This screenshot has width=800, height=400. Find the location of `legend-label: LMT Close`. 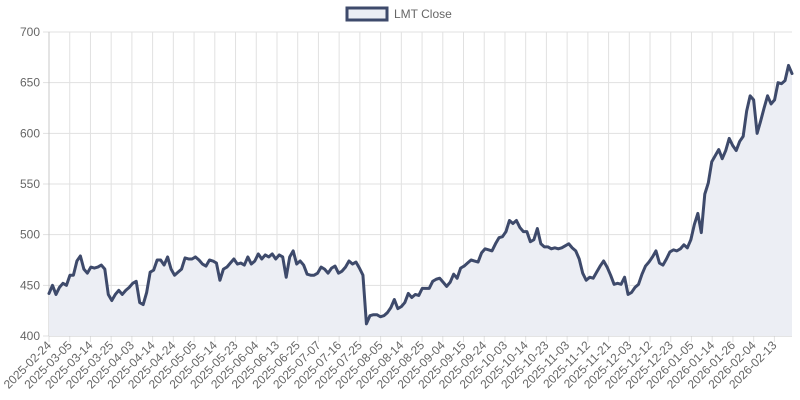

legend-label: LMT Close is located at coordinates (423, 14).